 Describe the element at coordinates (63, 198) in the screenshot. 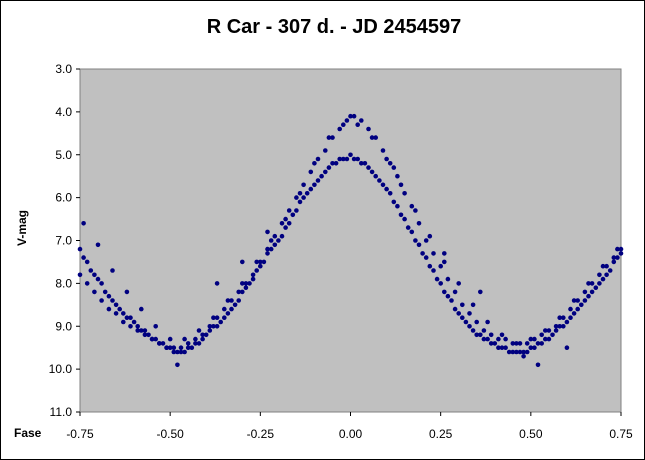

I see `y-tick-label: 6.0` at that location.